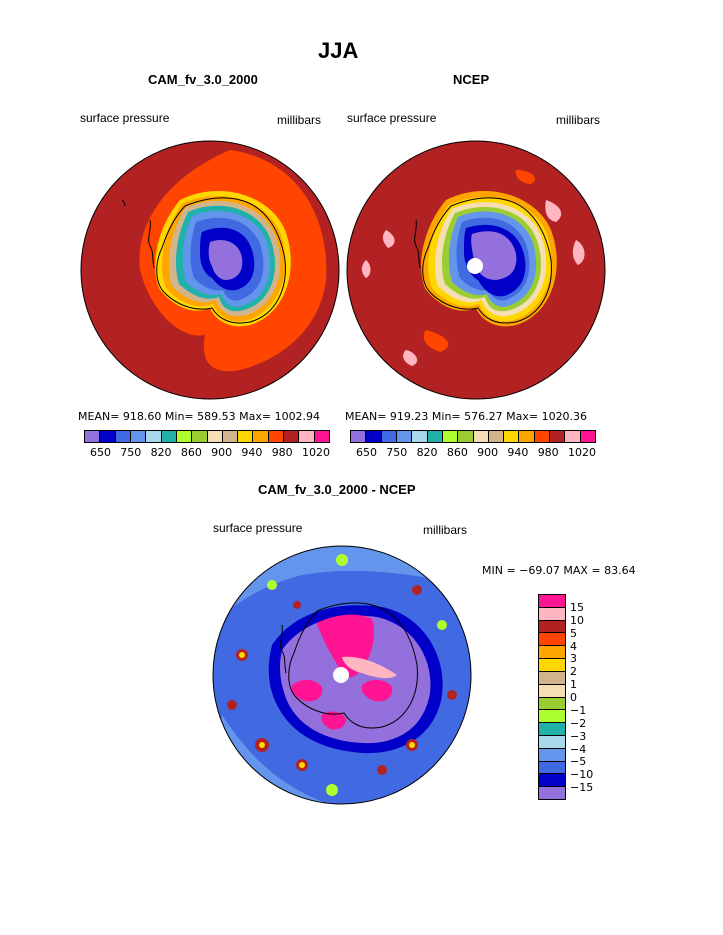  What do you see at coordinates (577, 620) in the screenshot?
I see `colorbar-diff-tick-label: 10` at bounding box center [577, 620].